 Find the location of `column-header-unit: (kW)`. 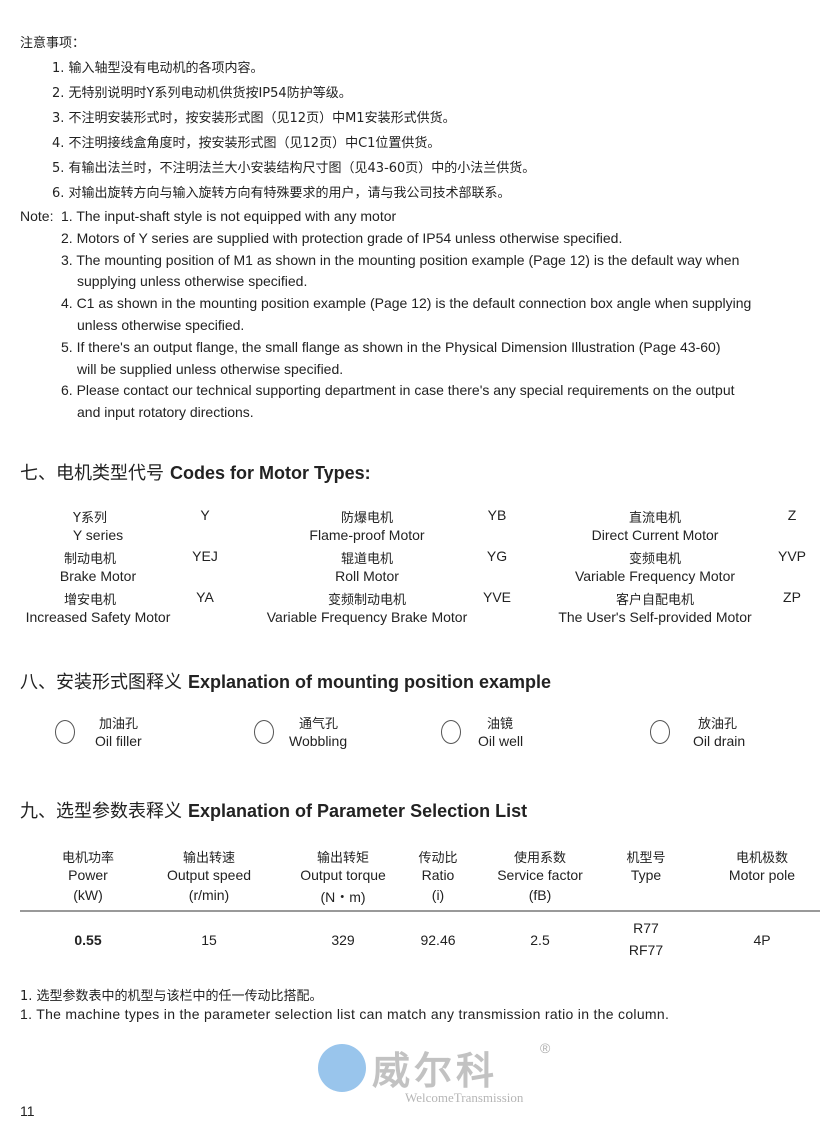

column-header-unit: (kW) is located at coordinates (88, 895).